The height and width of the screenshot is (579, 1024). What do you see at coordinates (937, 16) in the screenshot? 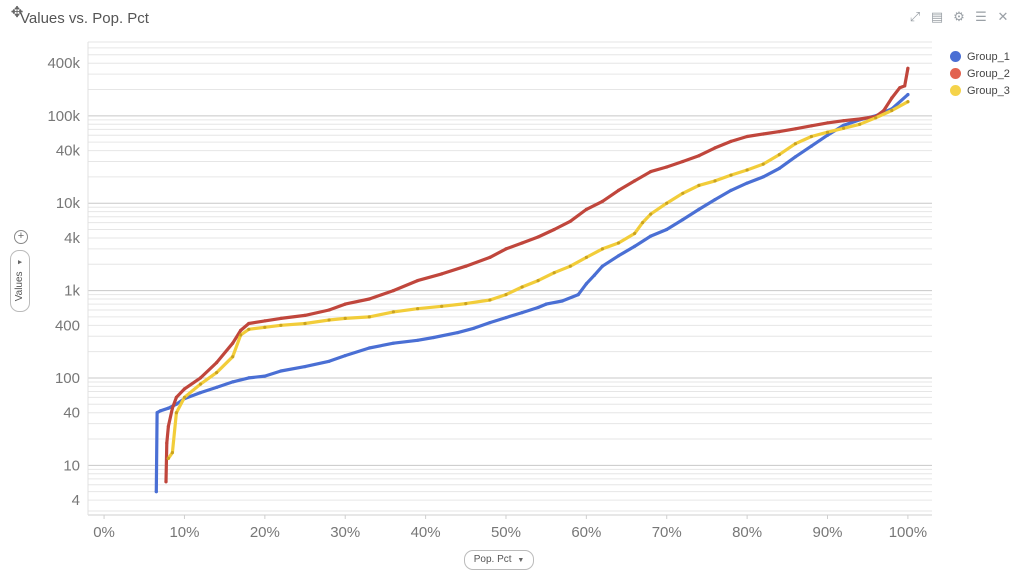
I see `notes-icon: ▤` at bounding box center [937, 16].